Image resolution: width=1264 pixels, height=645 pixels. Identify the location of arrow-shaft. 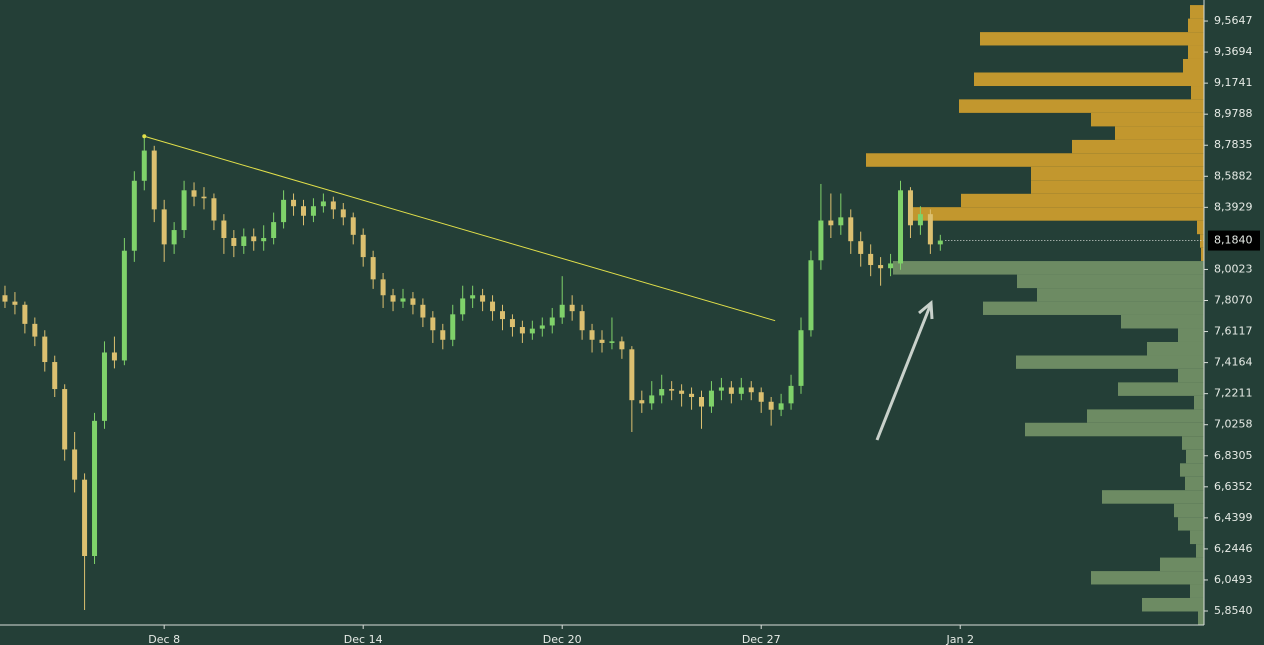
(903, 373).